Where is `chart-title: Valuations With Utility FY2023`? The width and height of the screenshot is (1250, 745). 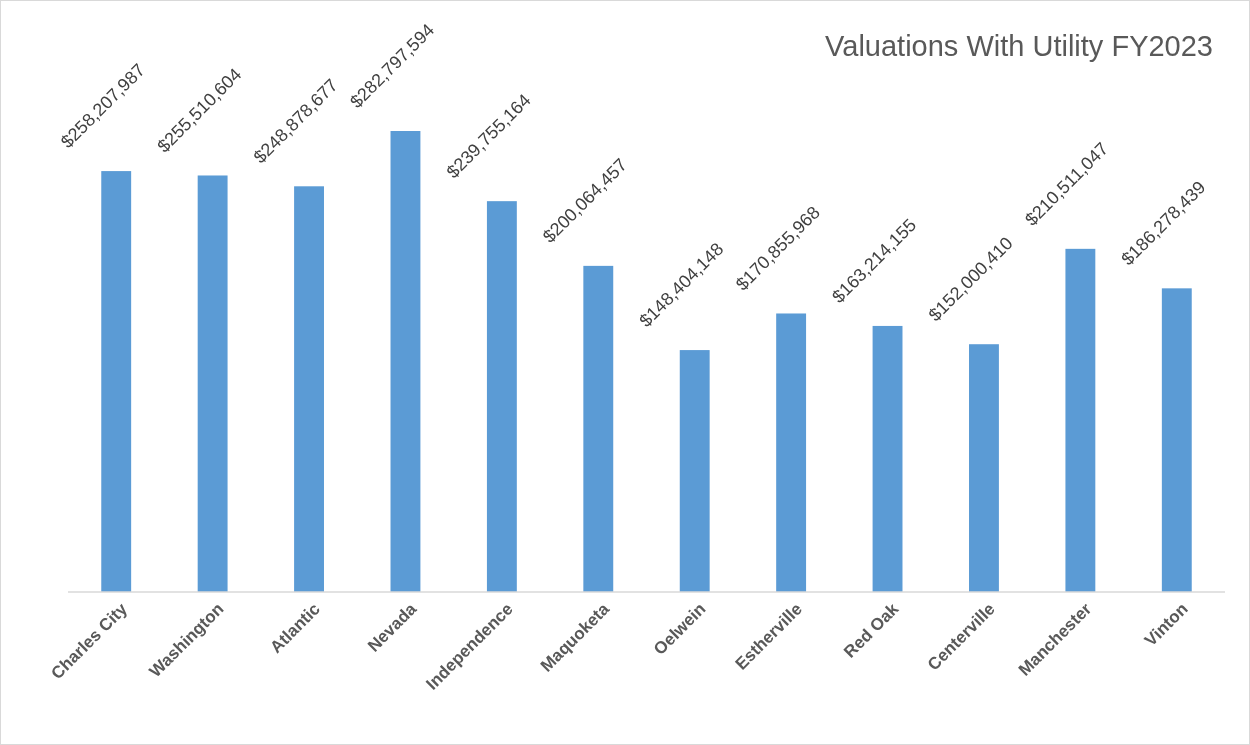 chart-title: Valuations With Utility FY2023 is located at coordinates (1019, 46).